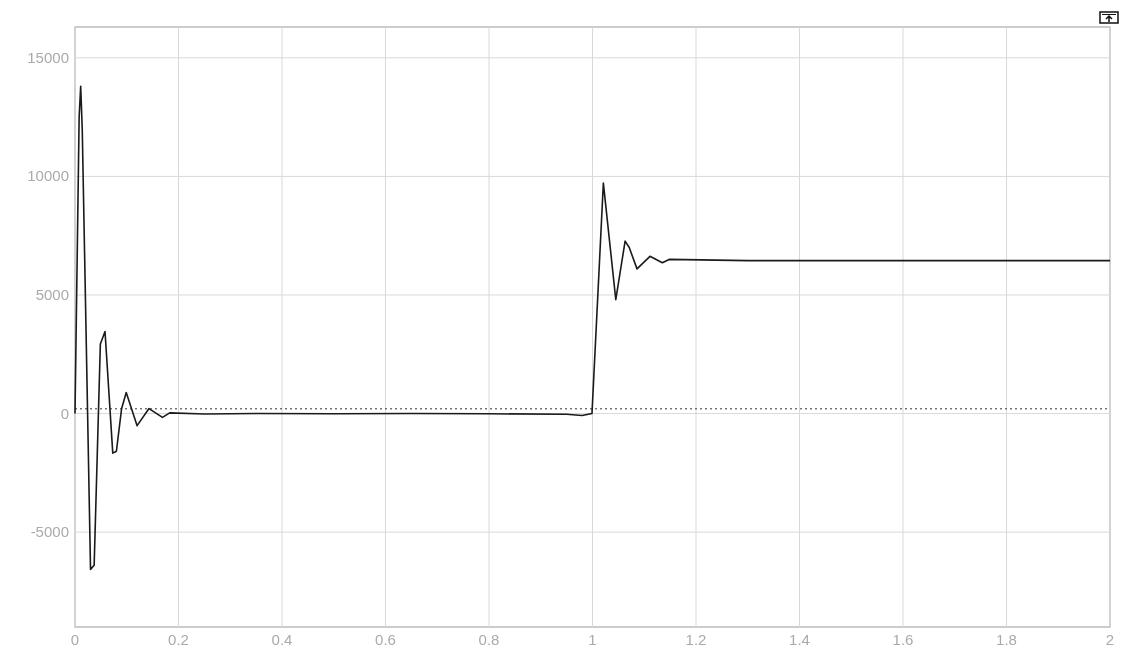 This screenshot has width=1130, height=663. Describe the element at coordinates (64, 413) in the screenshot. I see `y-tick-label: 0` at that location.